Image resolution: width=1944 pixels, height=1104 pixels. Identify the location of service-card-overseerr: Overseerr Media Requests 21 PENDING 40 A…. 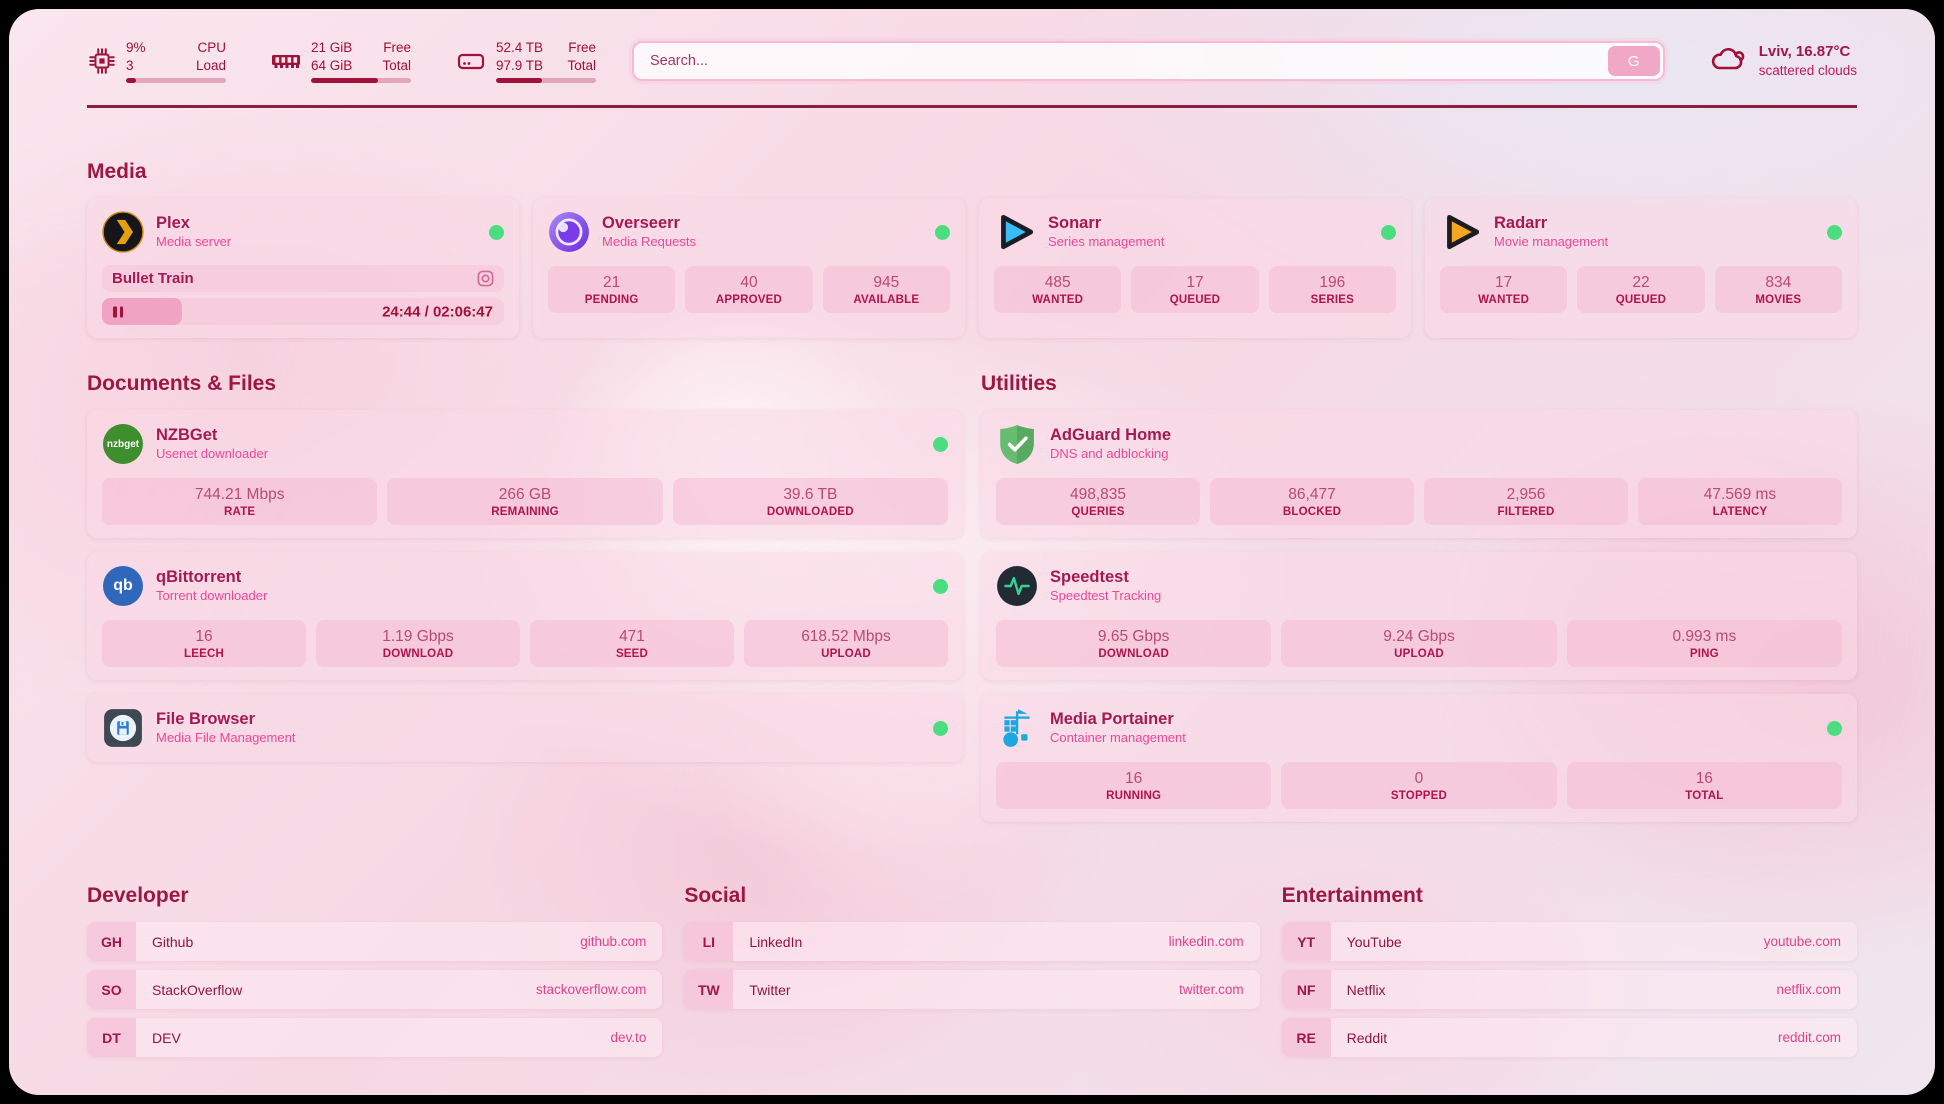
(749, 268).